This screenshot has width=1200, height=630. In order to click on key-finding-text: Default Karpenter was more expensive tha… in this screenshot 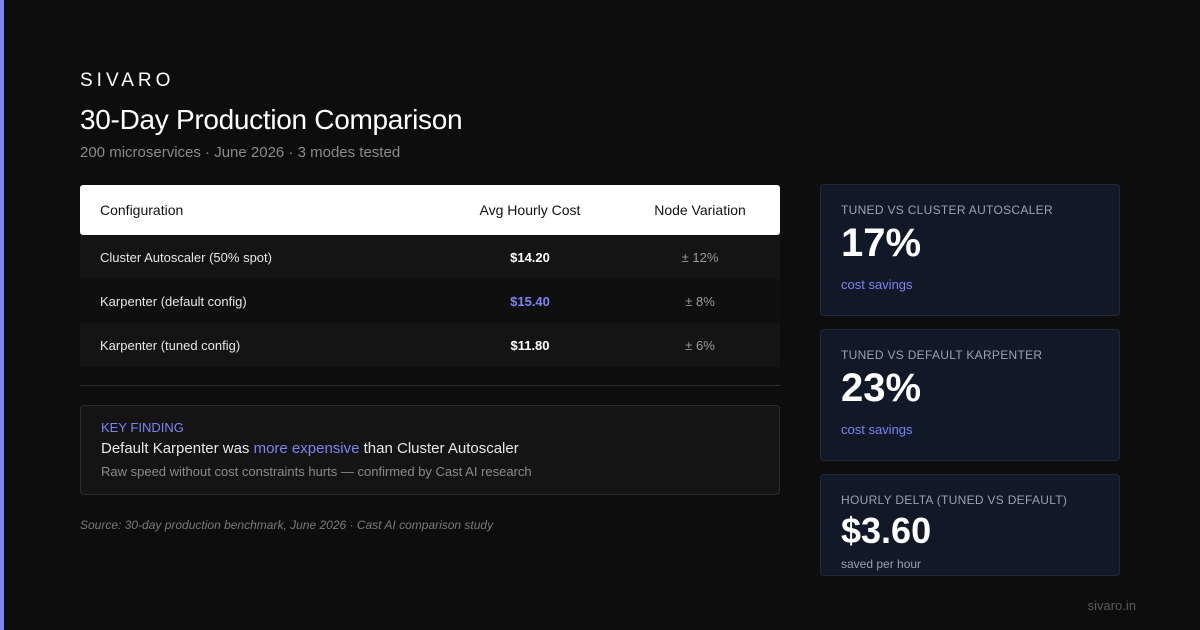, I will do `click(430, 448)`.